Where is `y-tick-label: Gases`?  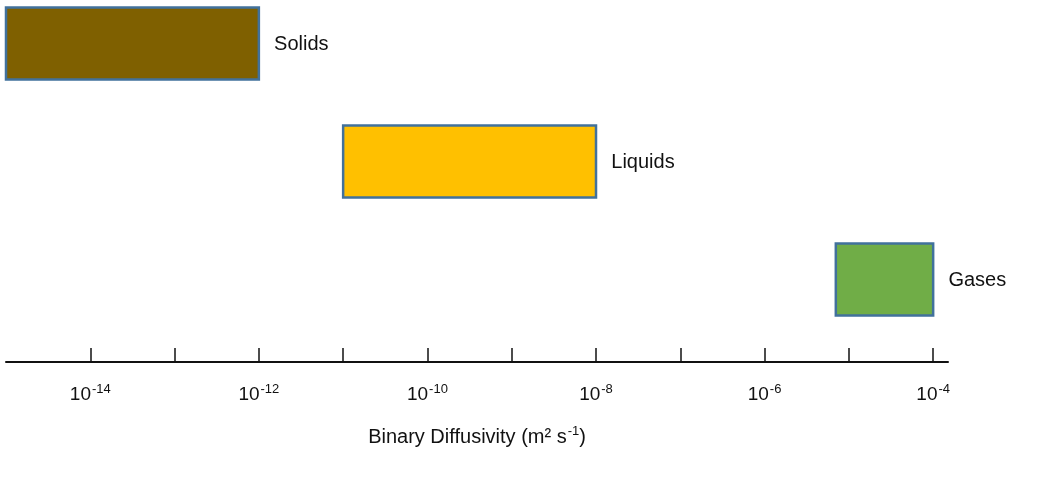 y-tick-label: Gases is located at coordinates (977, 279).